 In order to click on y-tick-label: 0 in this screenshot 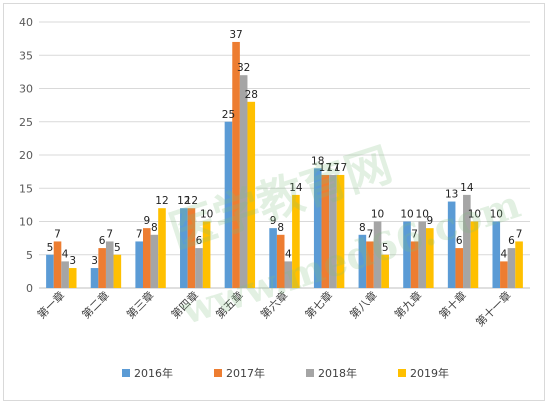, I will do `click(29, 288)`.